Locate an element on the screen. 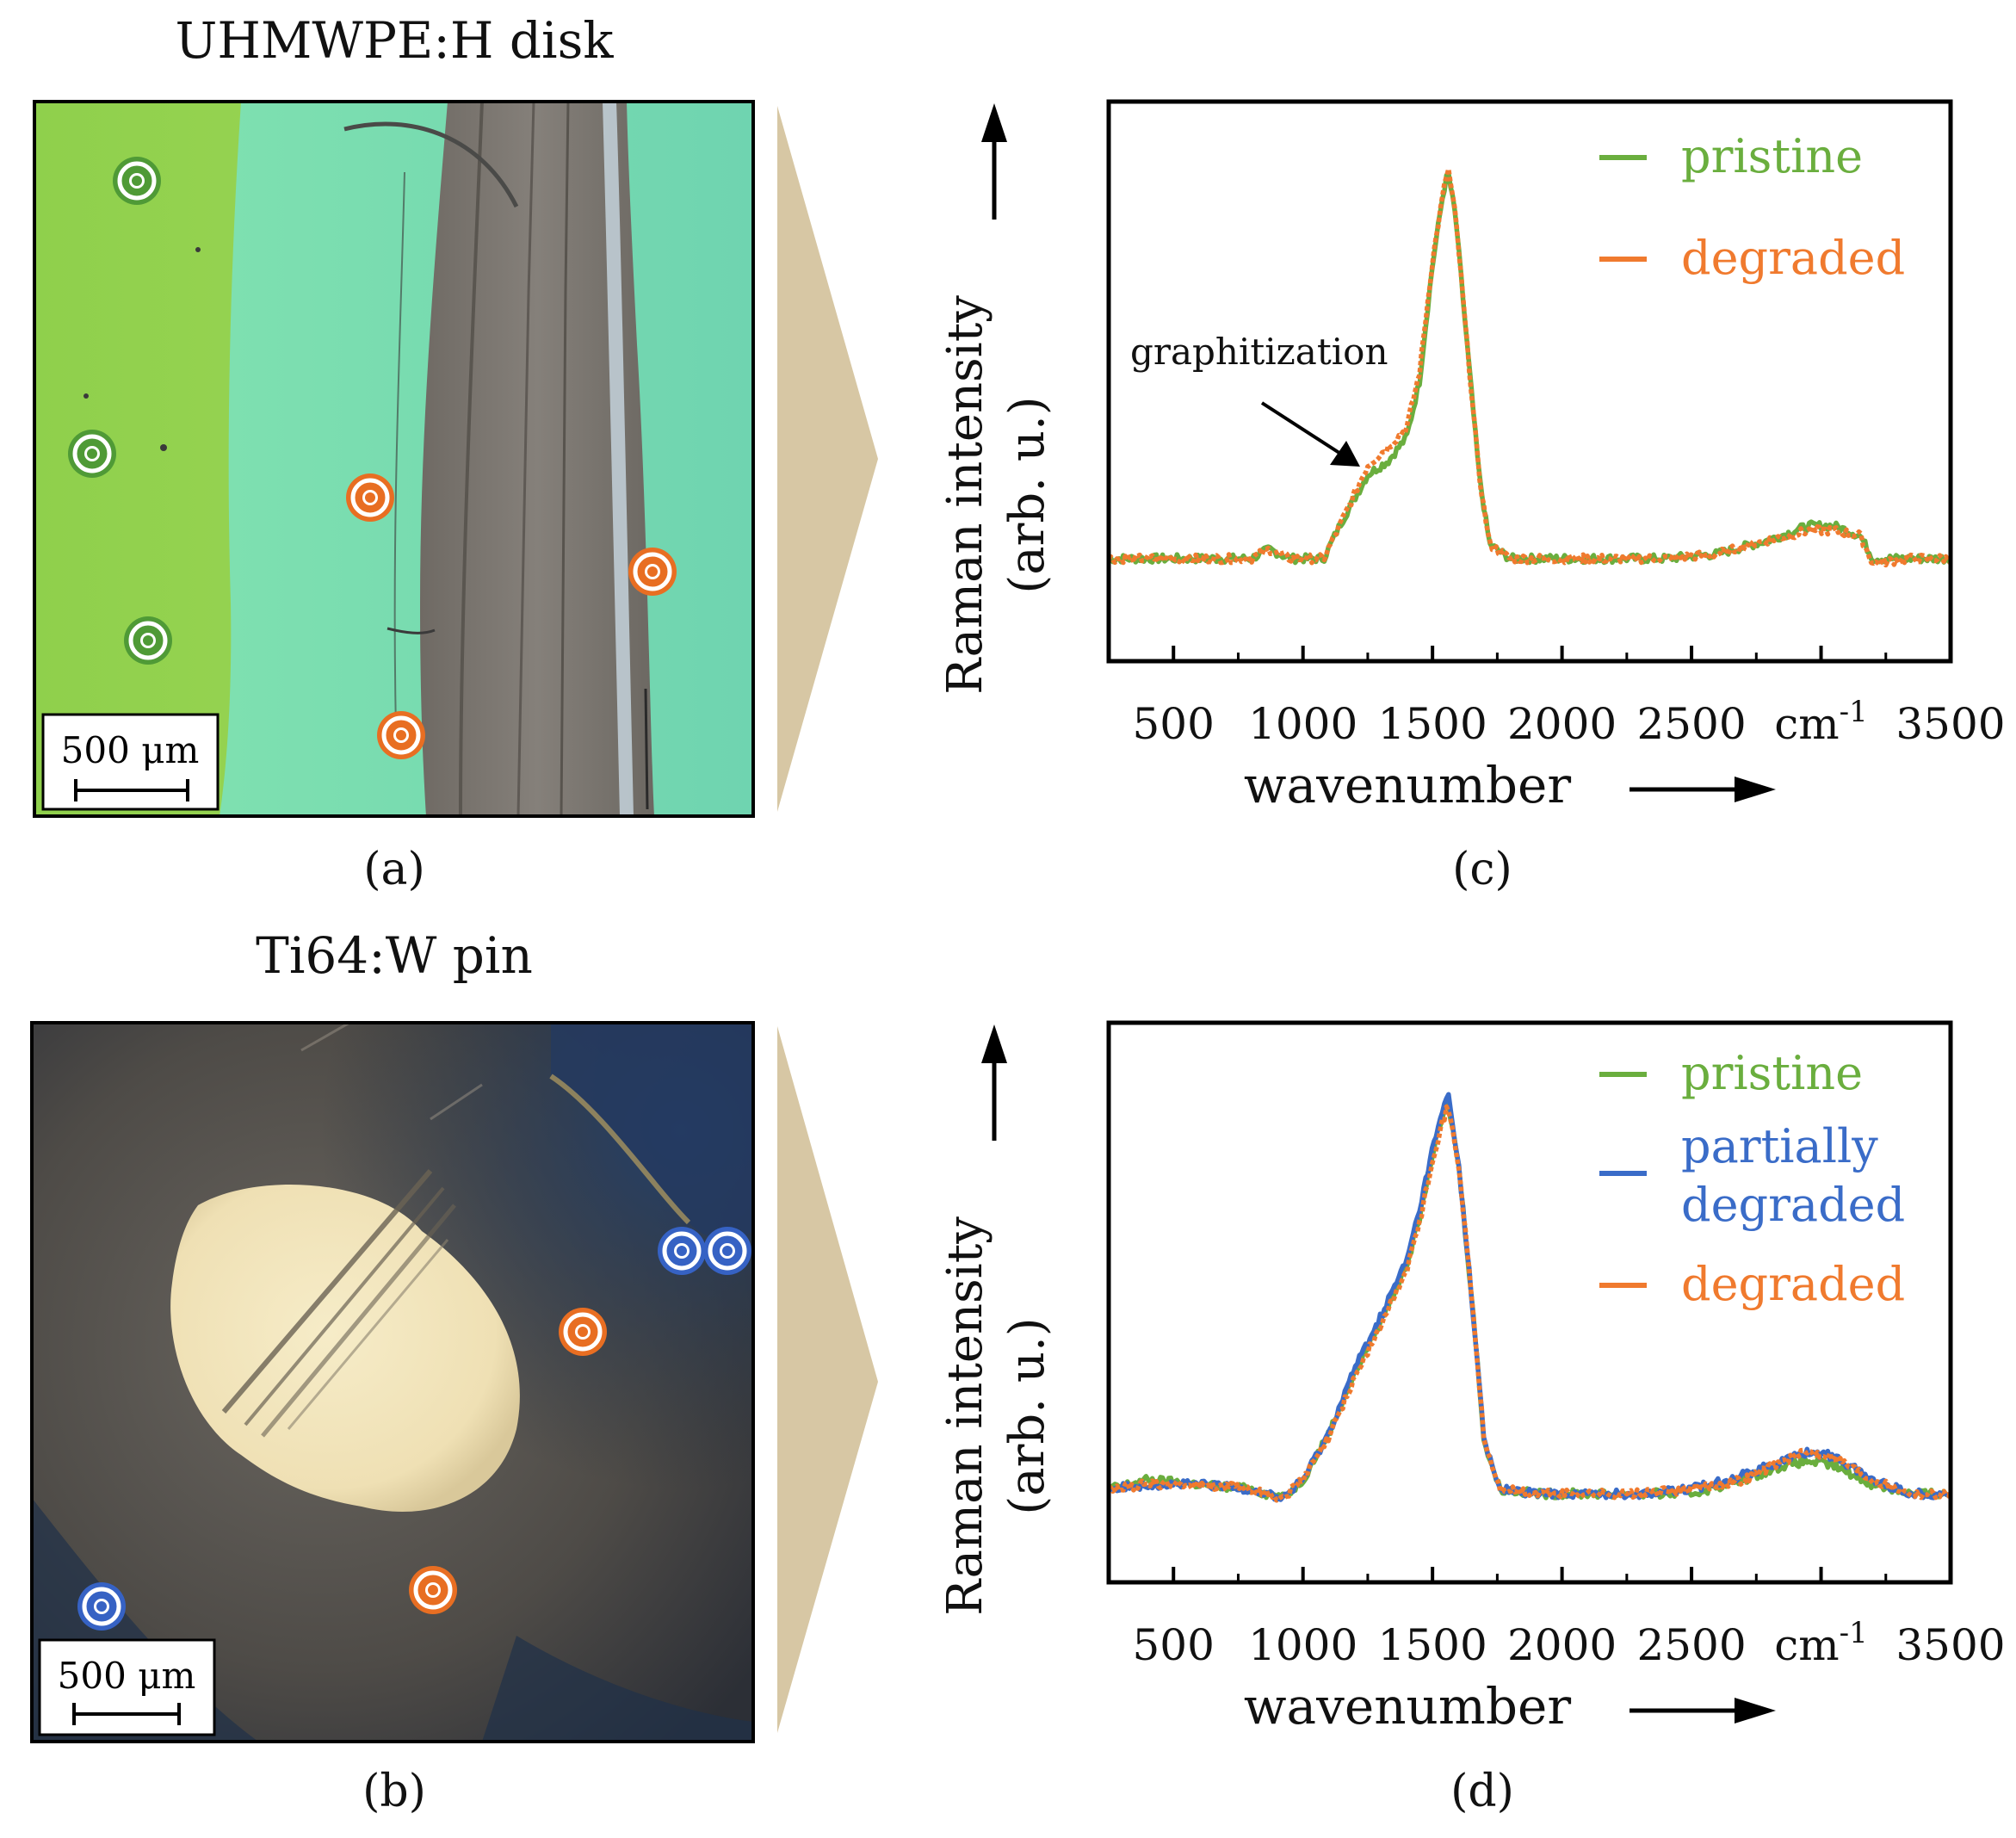 Image resolution: width=2016 pixels, height=1838 pixels. chart-c-x-tick-label: 3500 is located at coordinates (1950, 724).